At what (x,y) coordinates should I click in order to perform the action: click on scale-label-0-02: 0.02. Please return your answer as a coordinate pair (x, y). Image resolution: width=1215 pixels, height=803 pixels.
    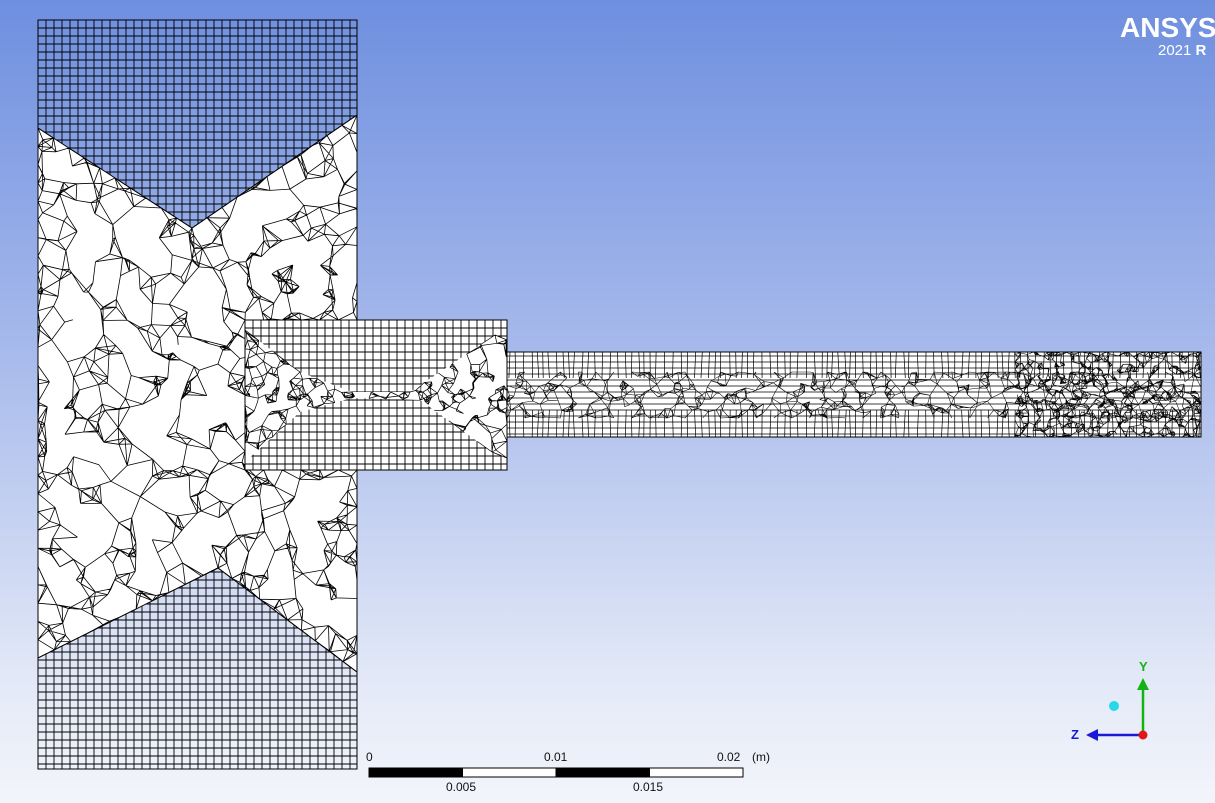
    Looking at the image, I should click on (729, 757).